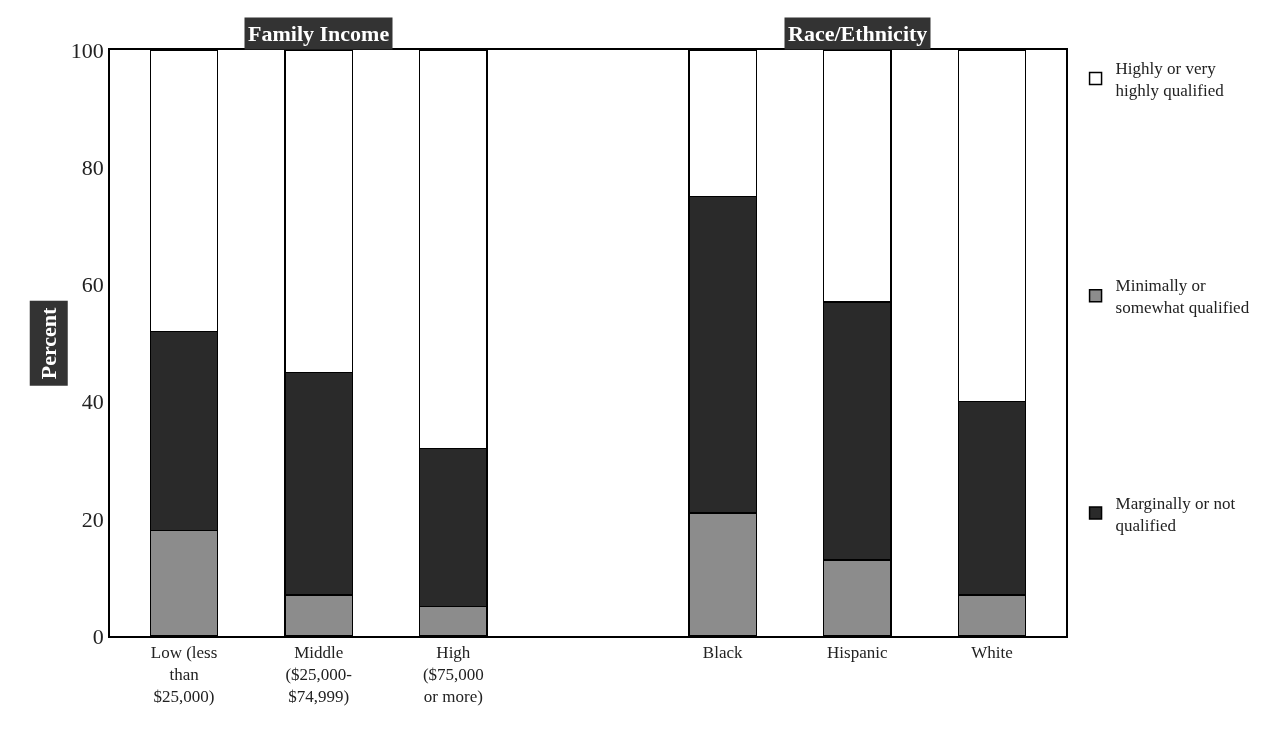 The width and height of the screenshot is (1268, 746). Describe the element at coordinates (184, 675) in the screenshot. I see `x-tick-label: Low (less than $25,000)` at that location.